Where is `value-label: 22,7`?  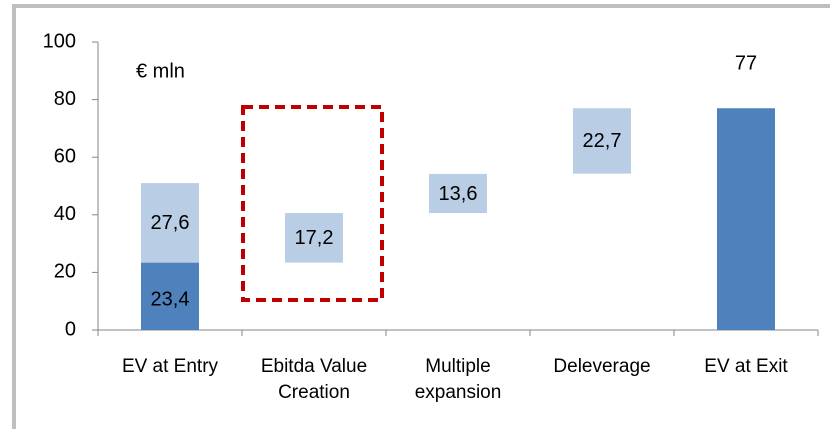 value-label: 22,7 is located at coordinates (602, 141).